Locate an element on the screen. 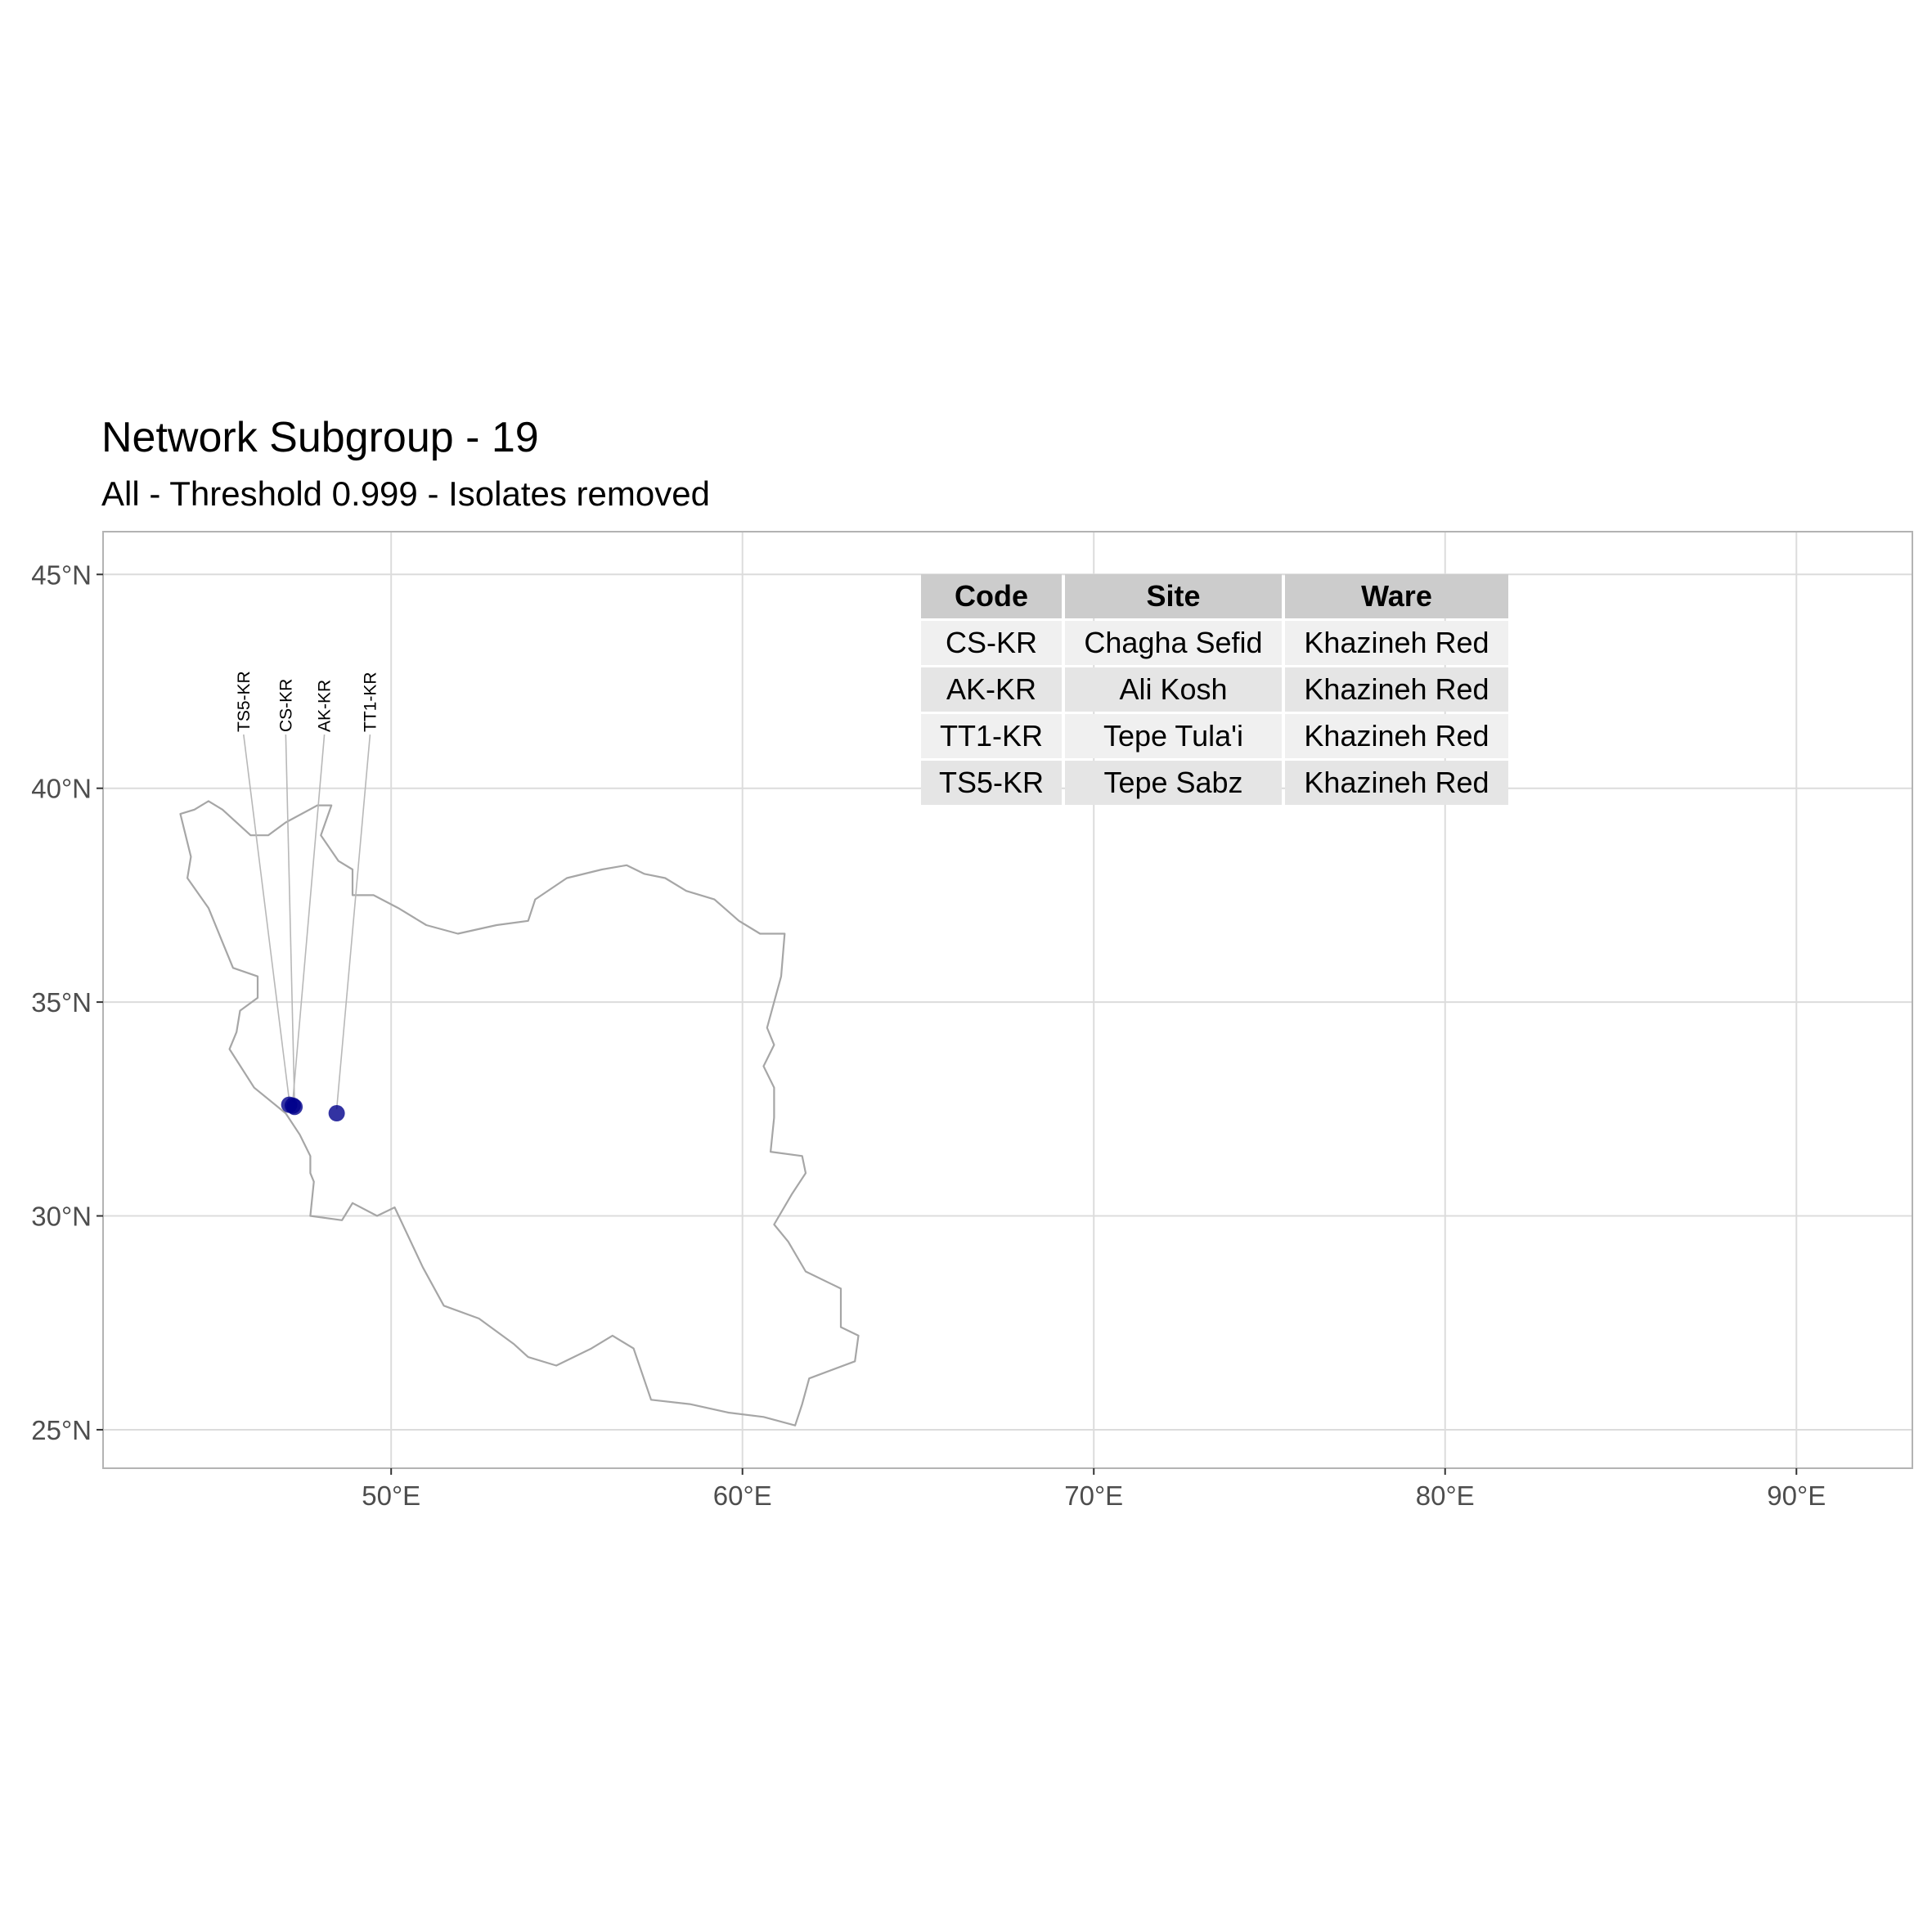 The image size is (1932, 1932). x-tick-label: 60°E is located at coordinates (743, 1495).